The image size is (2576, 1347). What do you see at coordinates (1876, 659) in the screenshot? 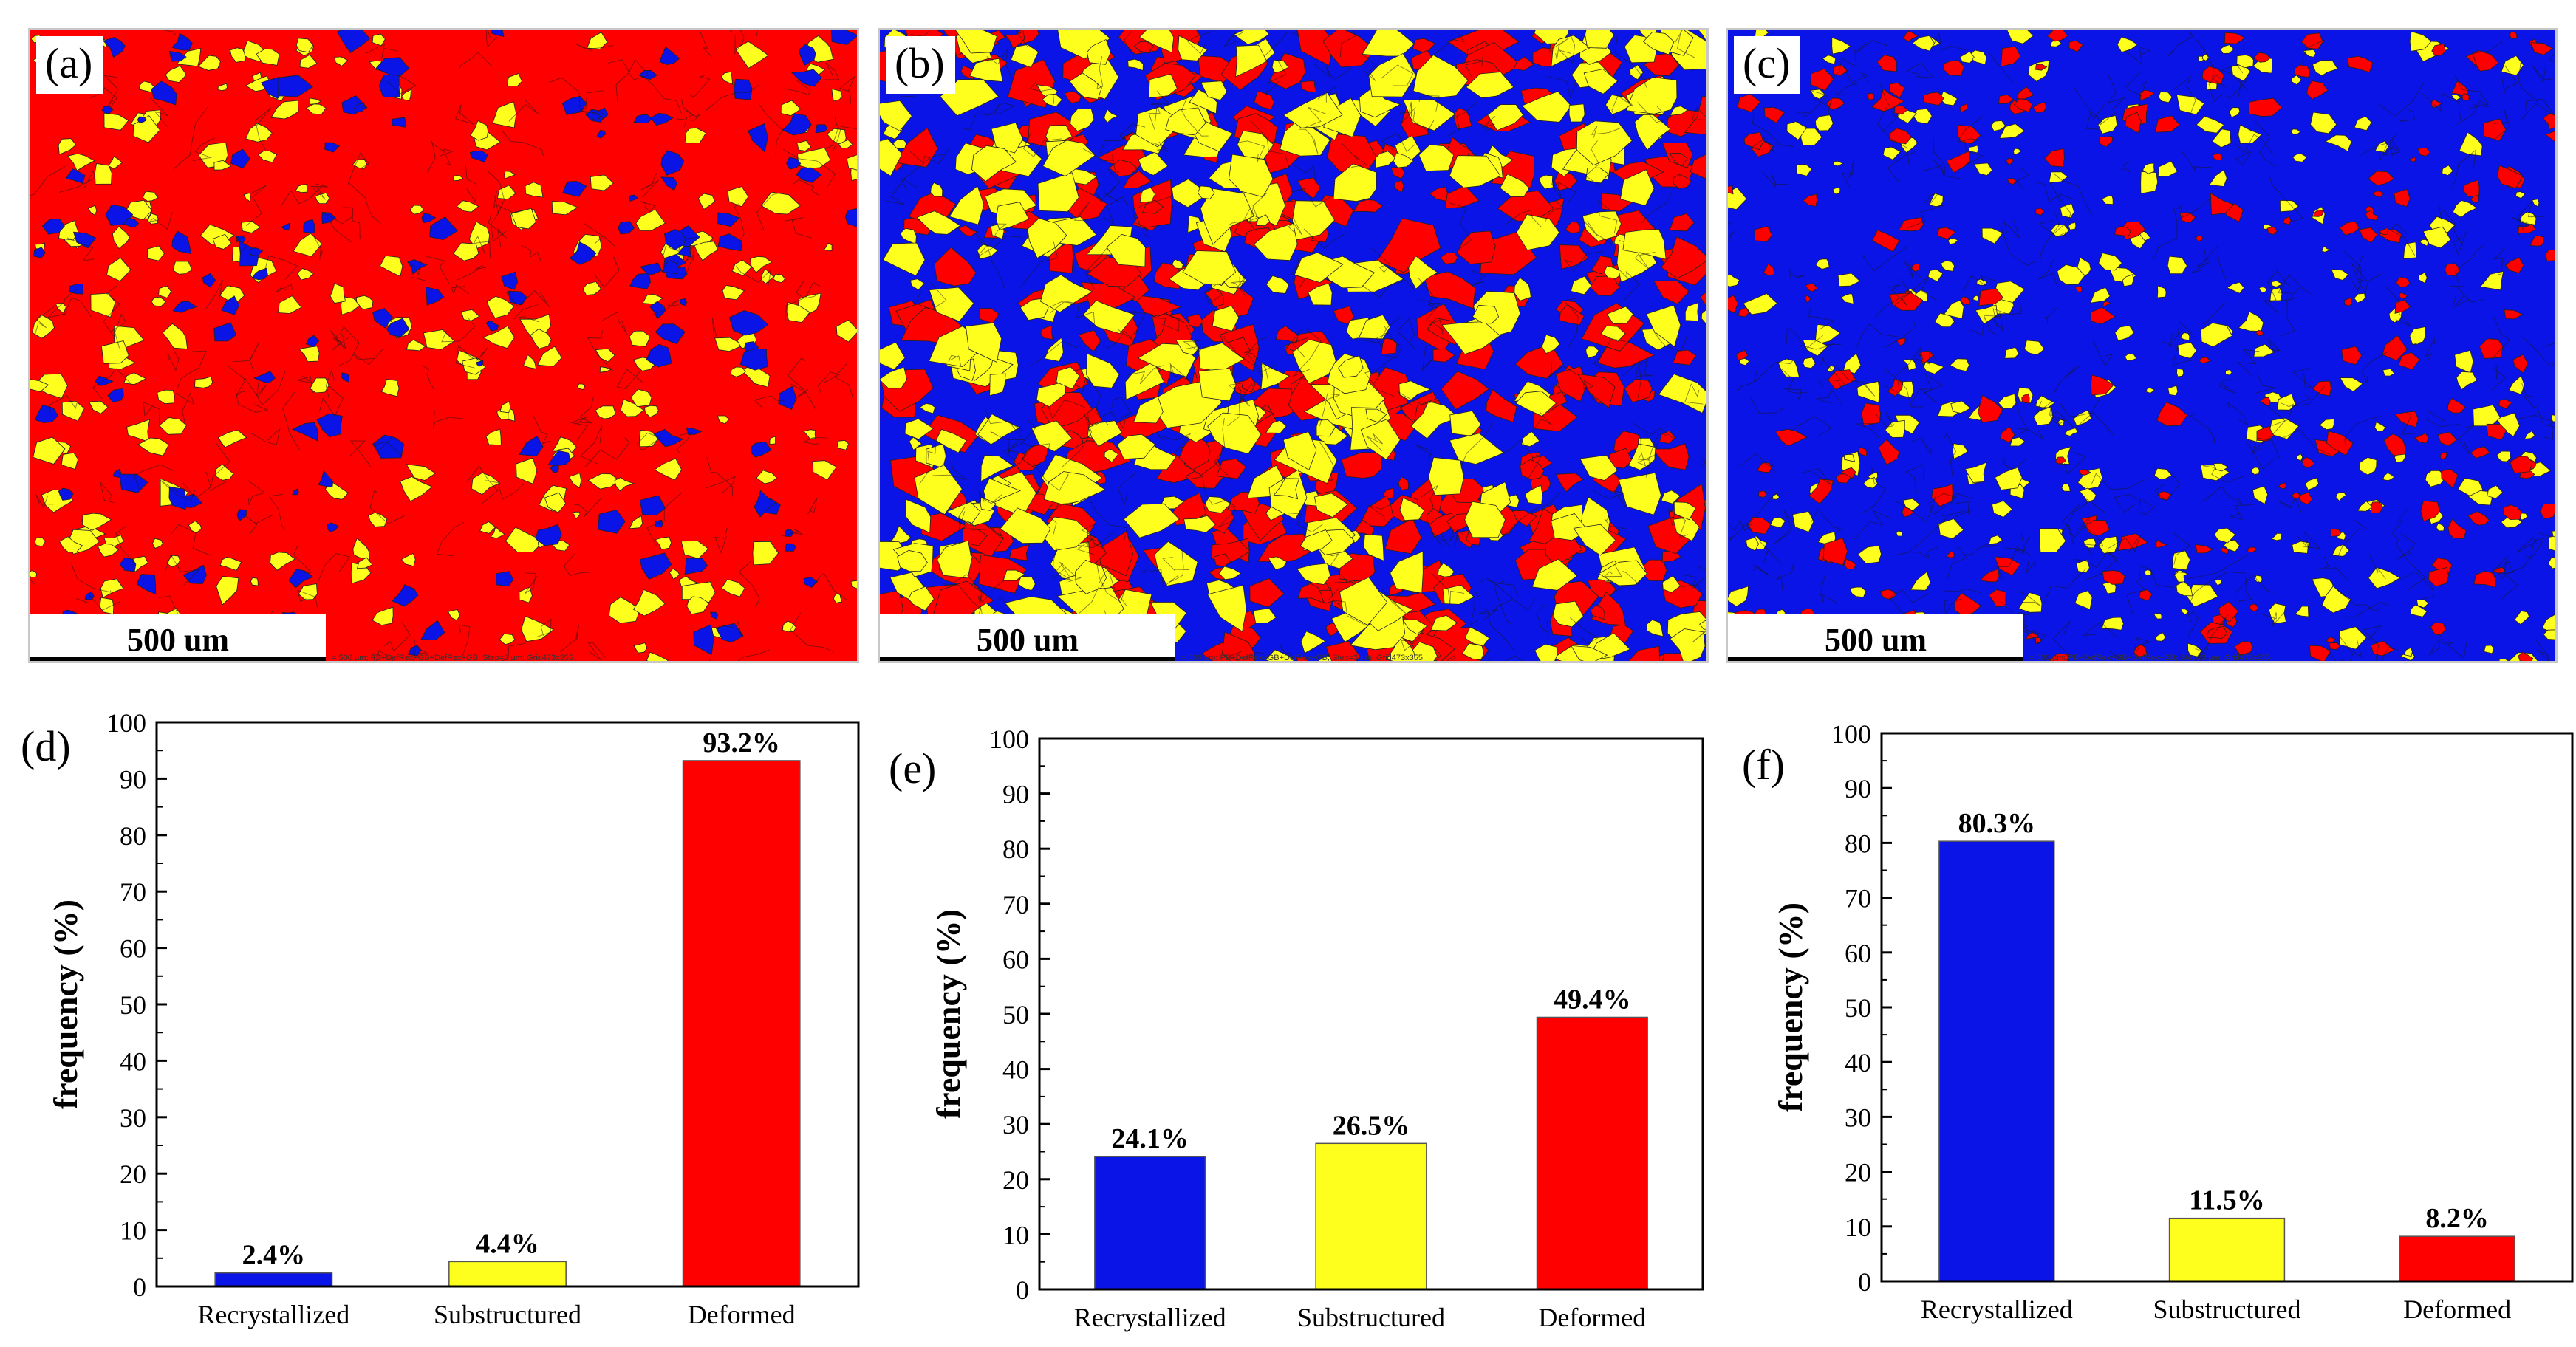
I see `scale-bar` at bounding box center [1876, 659].